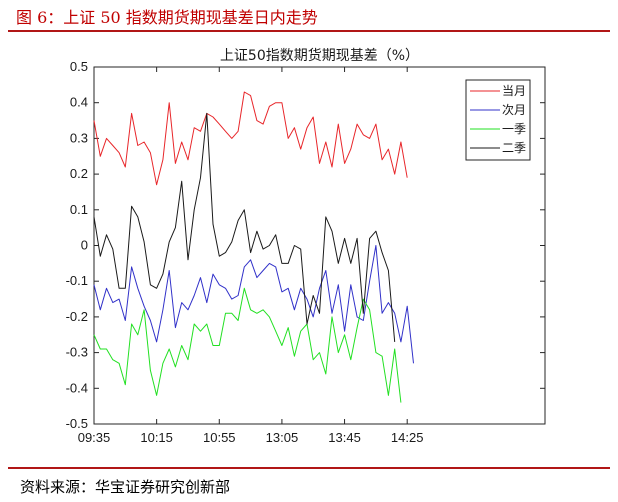 Image resolution: width=618 pixels, height=502 pixels. Describe the element at coordinates (77, 316) in the screenshot. I see `y-tick-label: -0.2` at that location.